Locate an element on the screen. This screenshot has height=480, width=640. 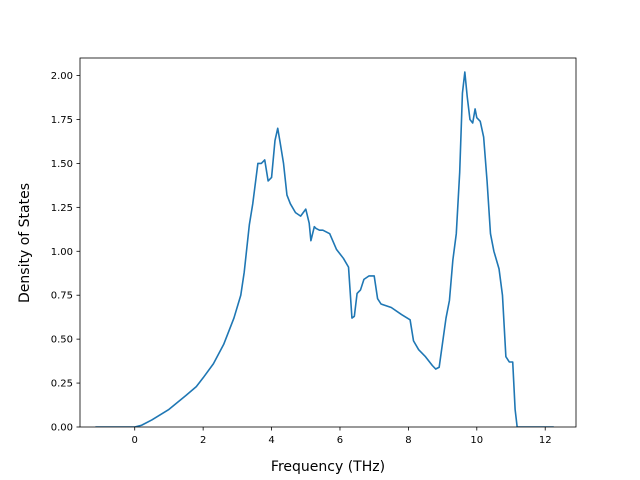
y-tick-label: 2.00 is located at coordinates (62, 76).